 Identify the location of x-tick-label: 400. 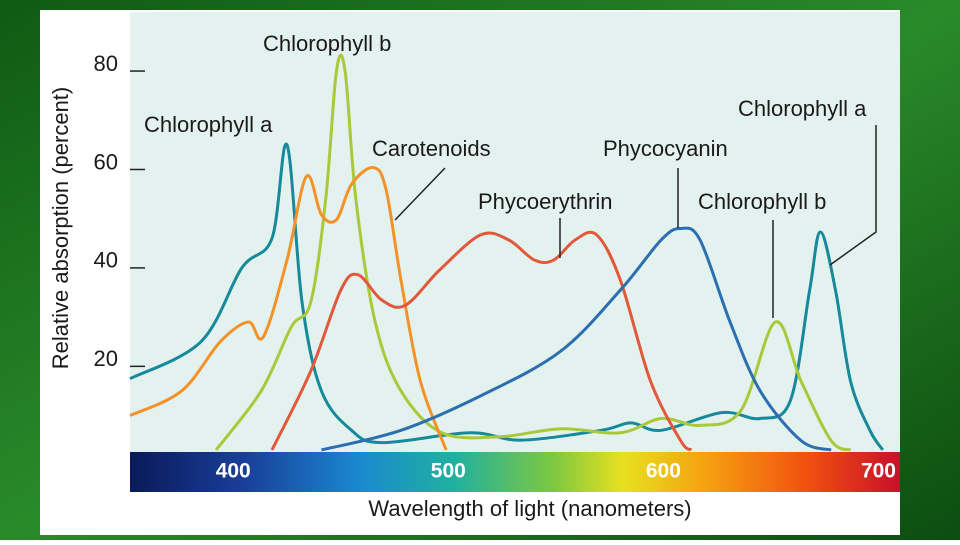
(233, 471).